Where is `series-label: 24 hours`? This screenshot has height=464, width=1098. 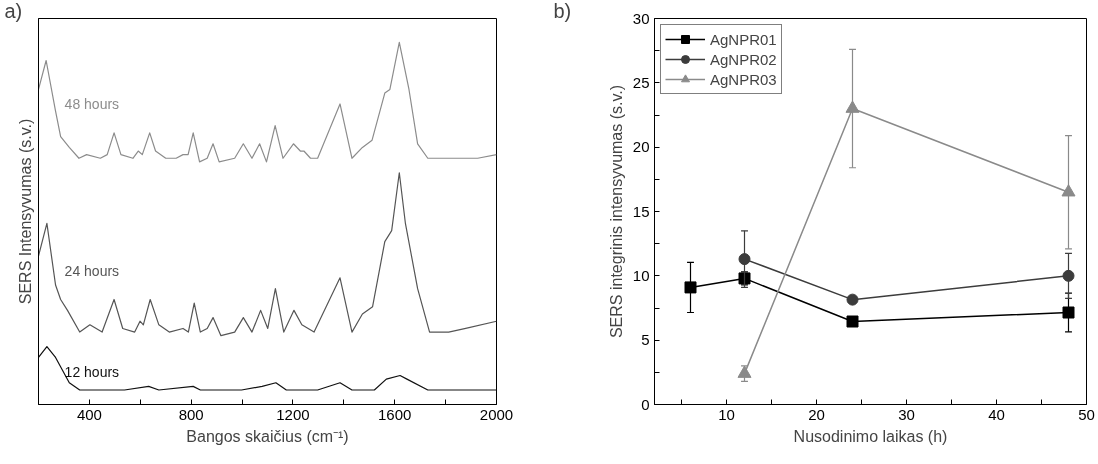 series-label: 24 hours is located at coordinates (92, 270).